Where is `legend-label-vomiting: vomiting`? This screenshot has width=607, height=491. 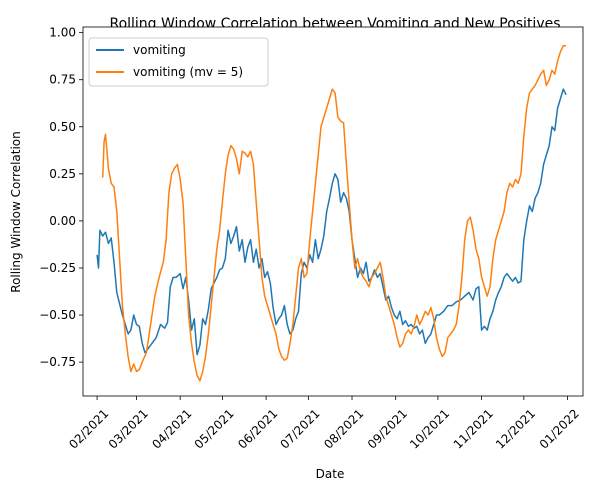 legend-label-vomiting: vomiting is located at coordinates (159, 50).